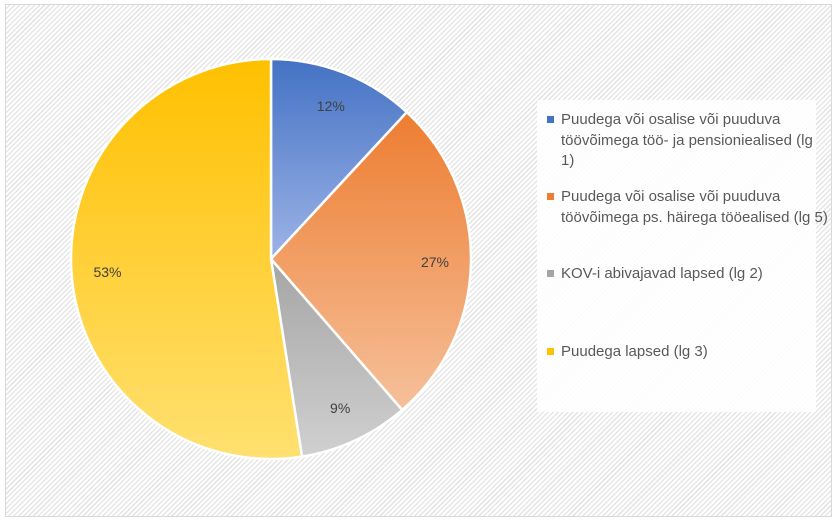 This screenshot has width=837, height=521. I want to click on data-label: 27%, so click(434, 261).